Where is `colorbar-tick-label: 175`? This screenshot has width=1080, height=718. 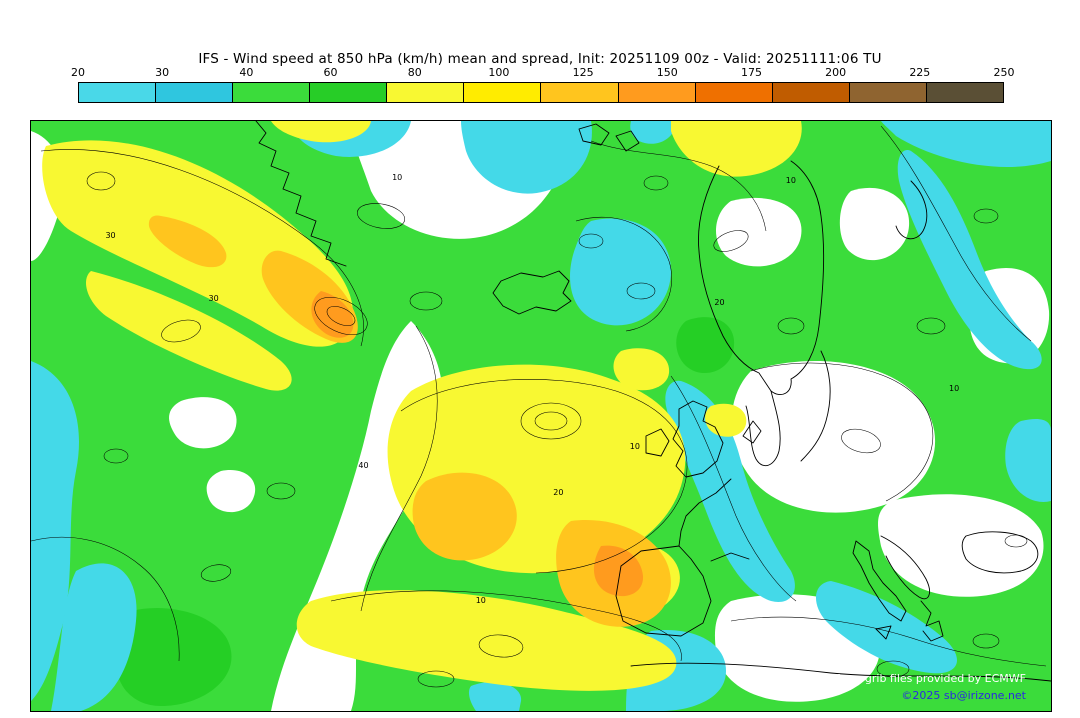 colorbar-tick-label: 175 is located at coordinates (751, 72).